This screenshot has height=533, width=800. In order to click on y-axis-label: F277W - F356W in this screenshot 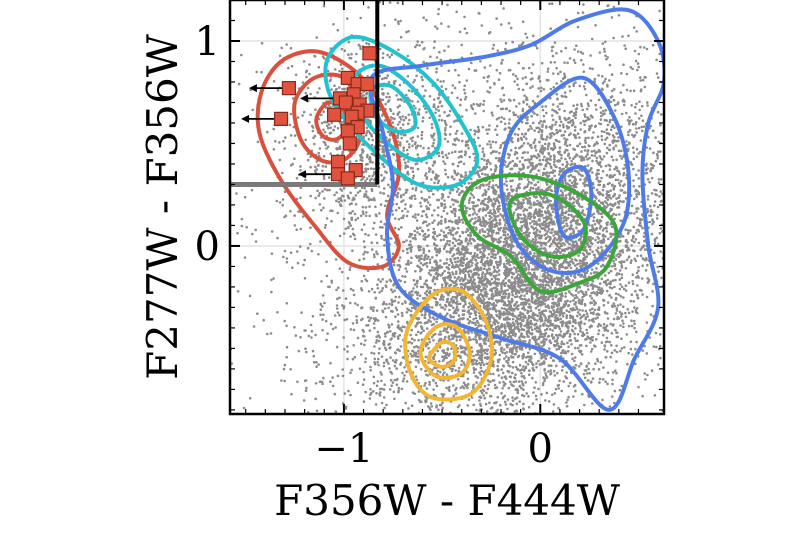, I will do `click(162, 206)`.